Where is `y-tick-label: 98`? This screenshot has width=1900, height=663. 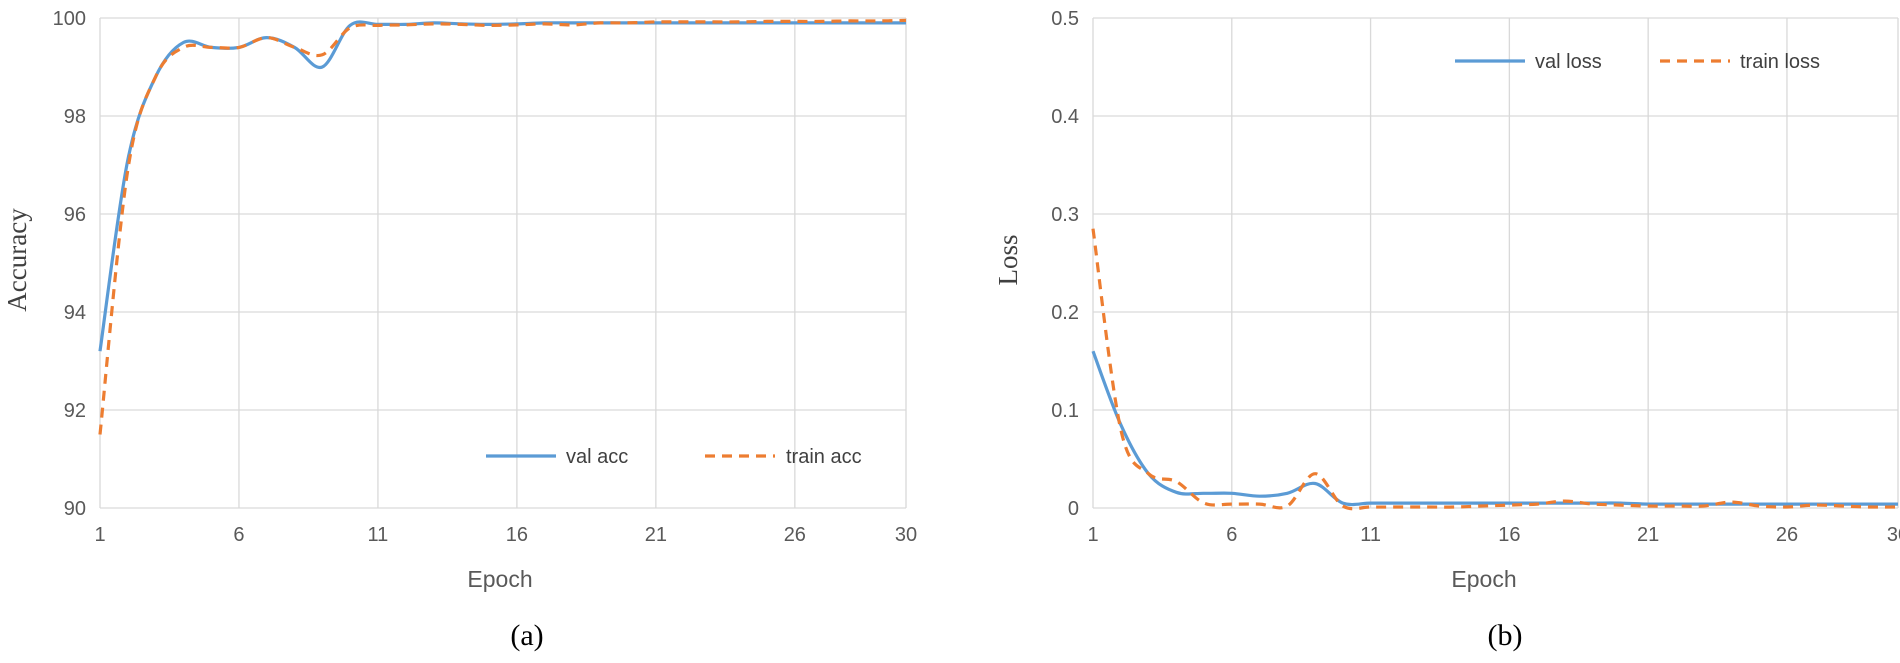
y-tick-label: 98 is located at coordinates (75, 117).